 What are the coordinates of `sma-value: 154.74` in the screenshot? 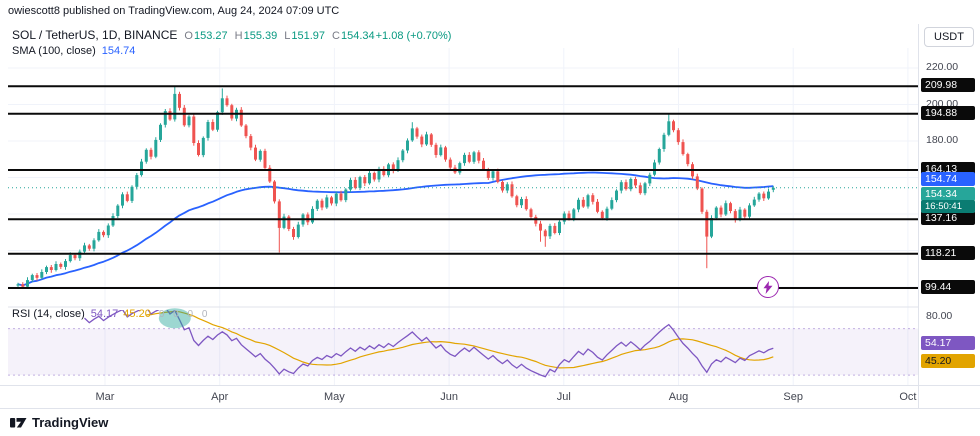 It's located at (118, 51).